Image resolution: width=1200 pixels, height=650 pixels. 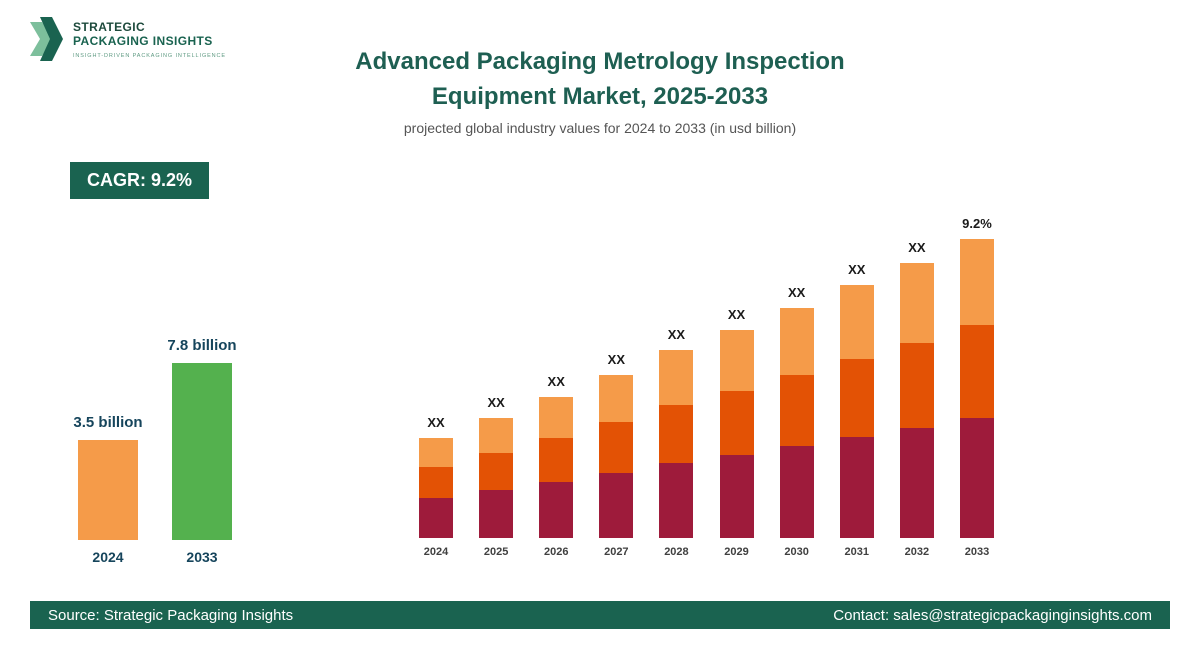 I want to click on logo-tagline: INSIGHT-DRIVEN PACKAGING INTELLIGENCE, so click(x=149, y=55).